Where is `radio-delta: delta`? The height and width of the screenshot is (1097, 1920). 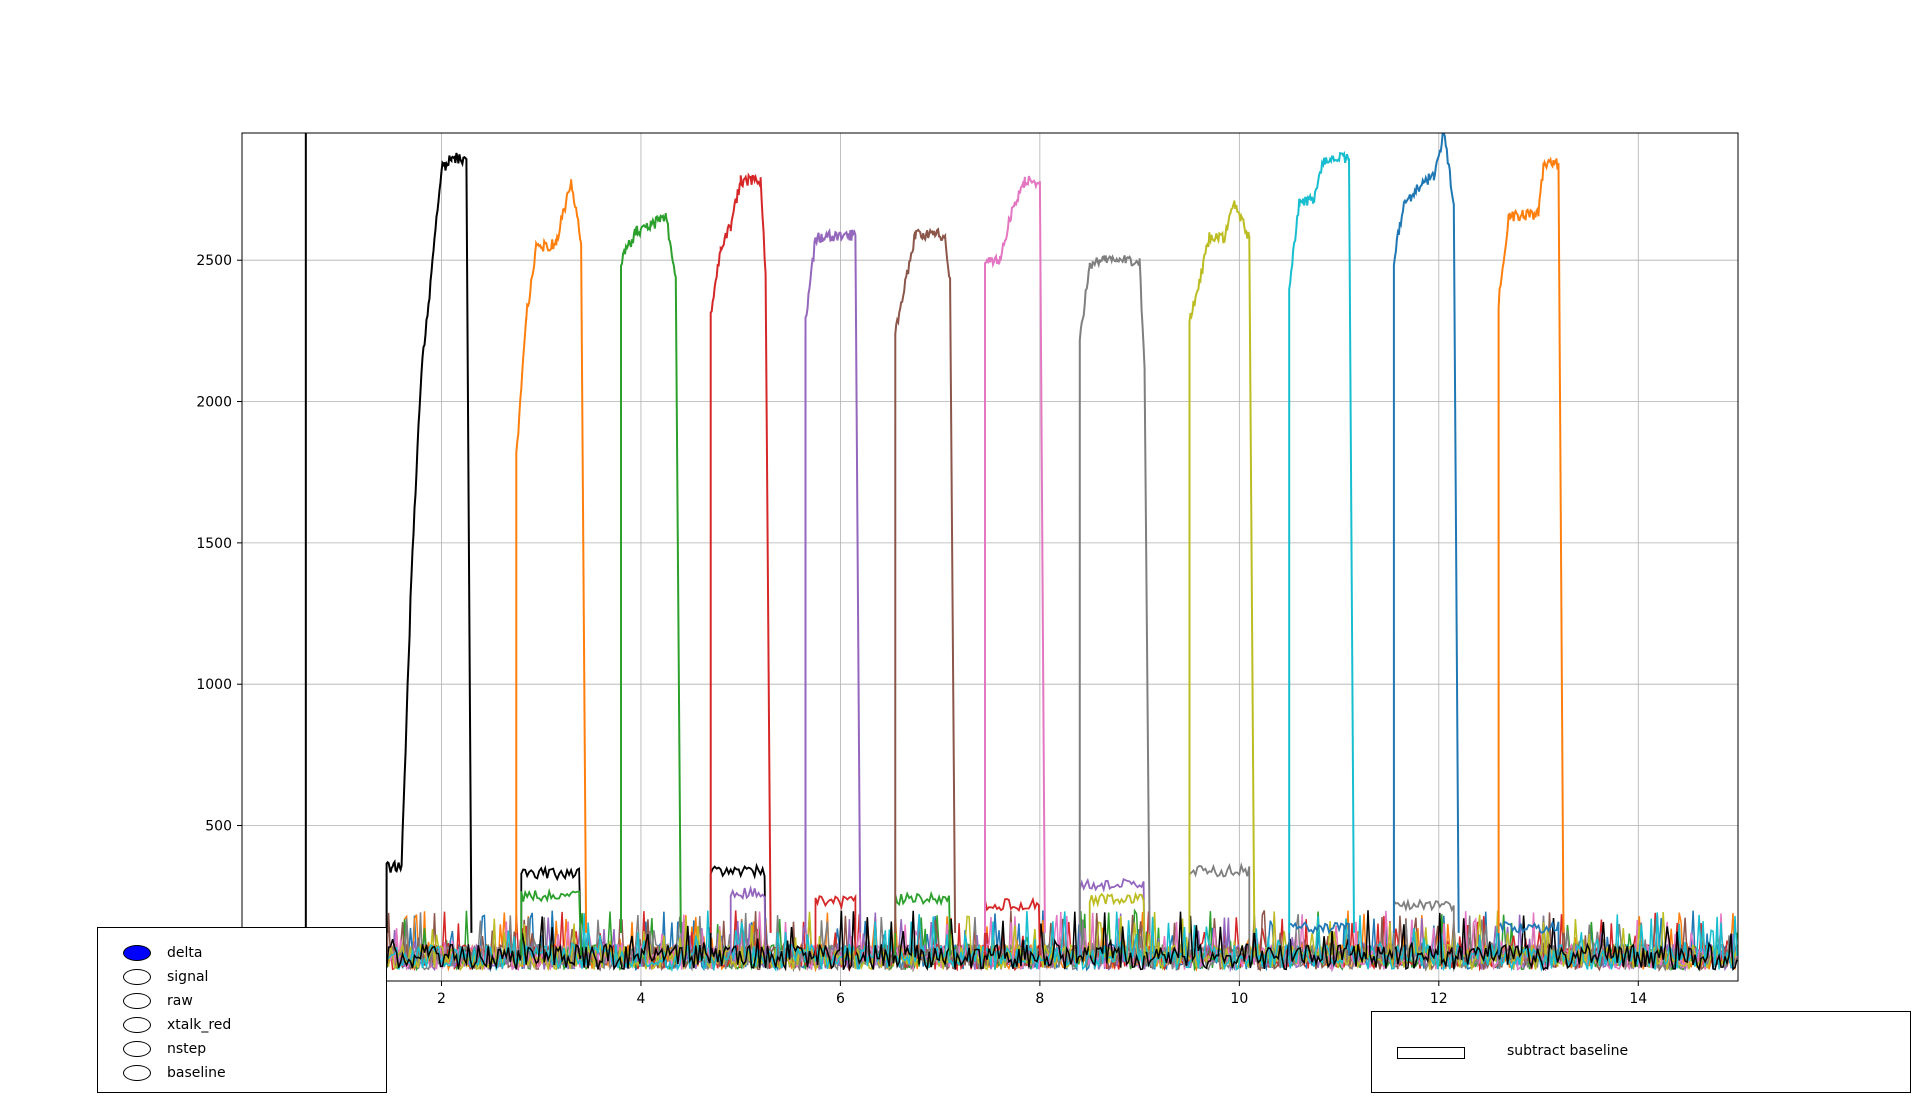
radio-delta: delta is located at coordinates (162, 953).